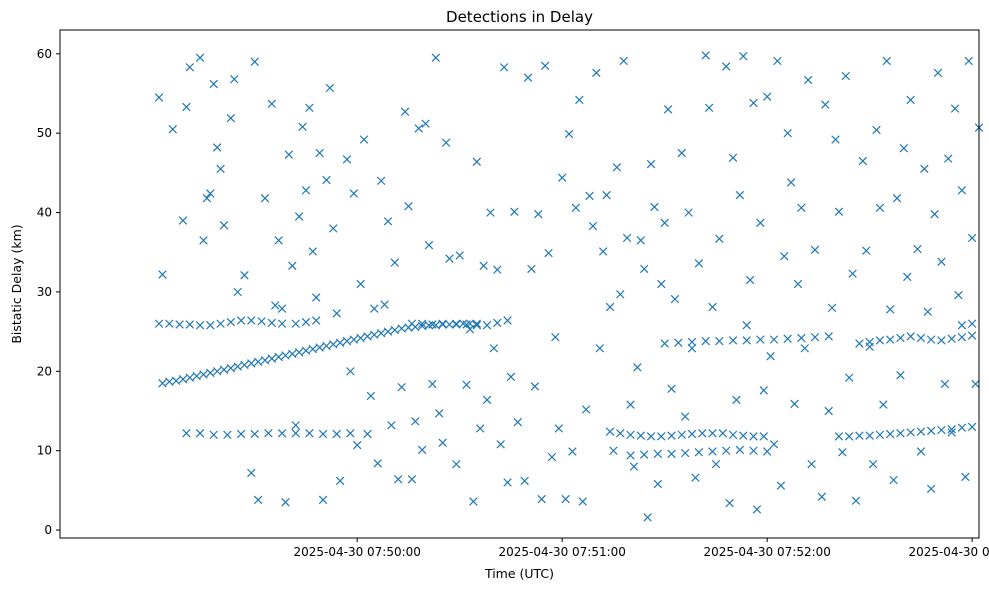  What do you see at coordinates (519, 17) in the screenshot?
I see `chart-title: Detections in Delay` at bounding box center [519, 17].